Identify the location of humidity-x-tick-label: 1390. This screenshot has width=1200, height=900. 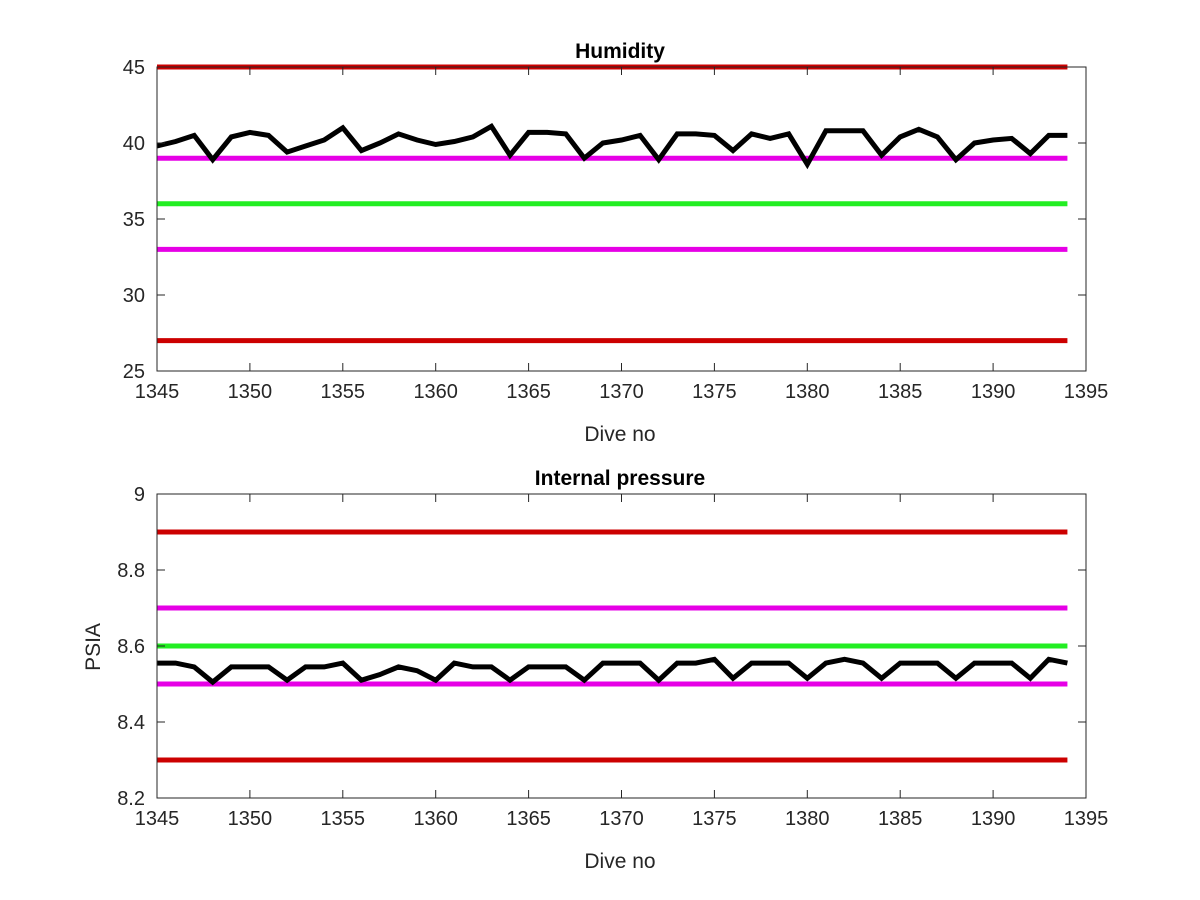
(993, 392).